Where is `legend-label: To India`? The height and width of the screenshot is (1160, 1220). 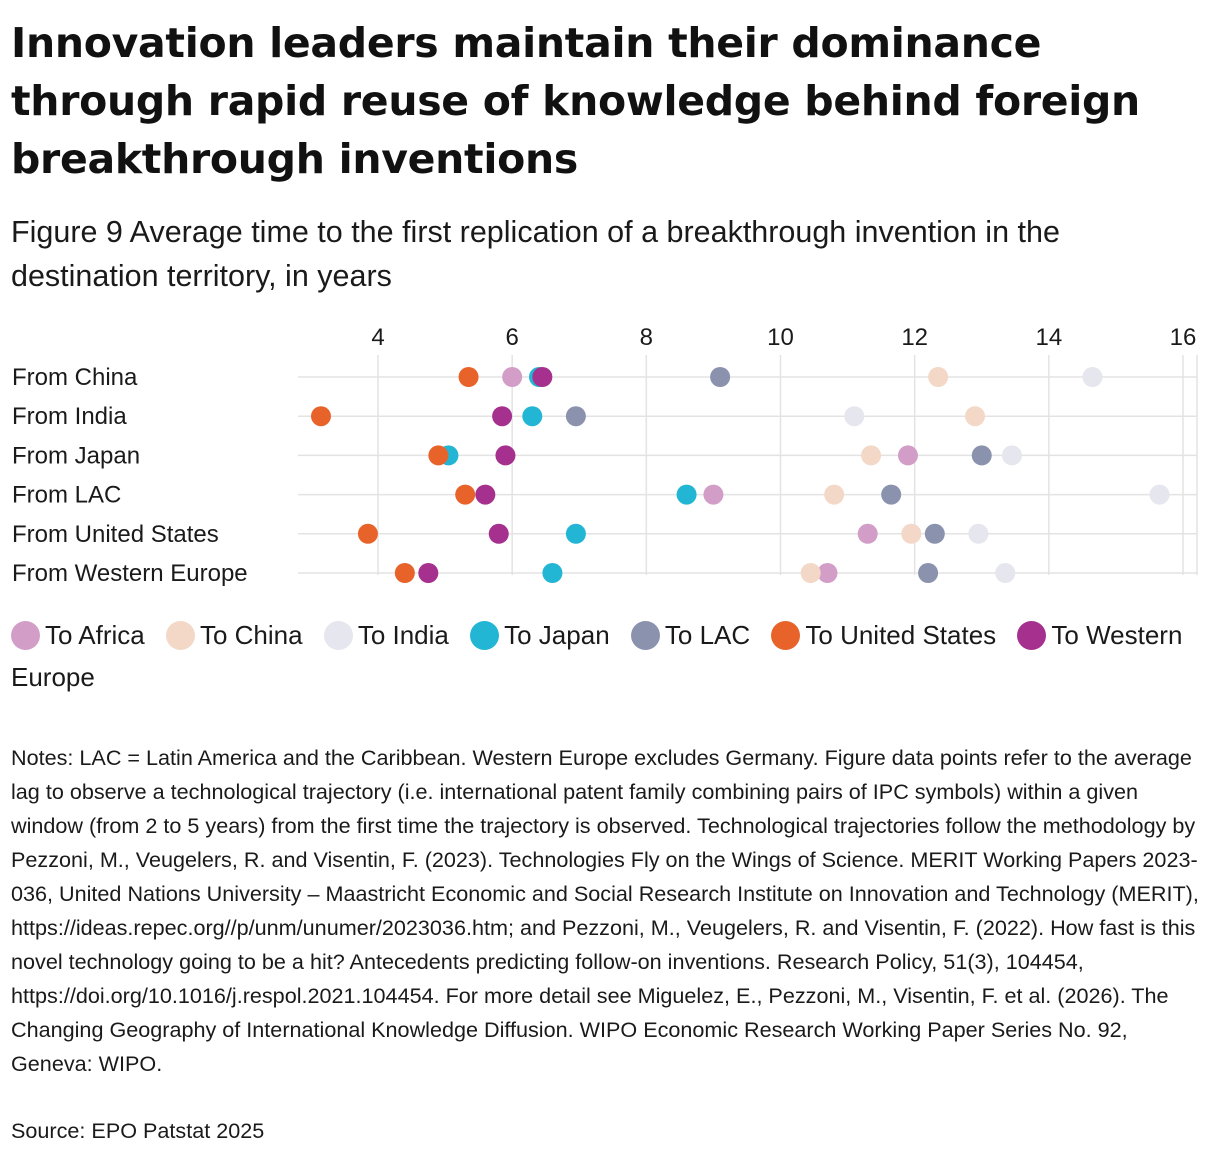
legend-label: To India is located at coordinates (403, 635).